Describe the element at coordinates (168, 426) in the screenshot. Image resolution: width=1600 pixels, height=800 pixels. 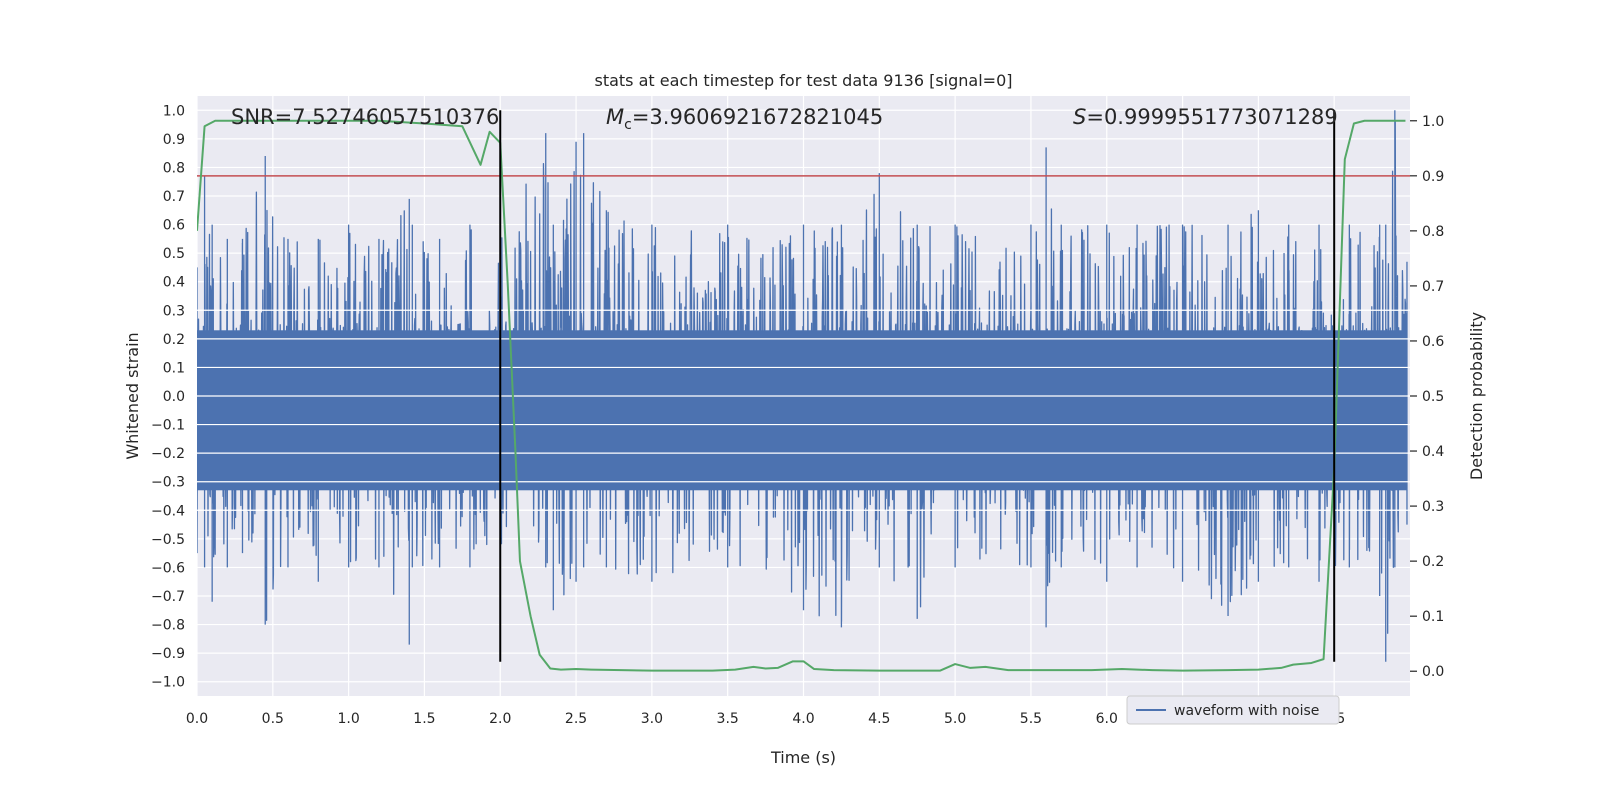
I see `y-tick-label: −0.1` at that location.